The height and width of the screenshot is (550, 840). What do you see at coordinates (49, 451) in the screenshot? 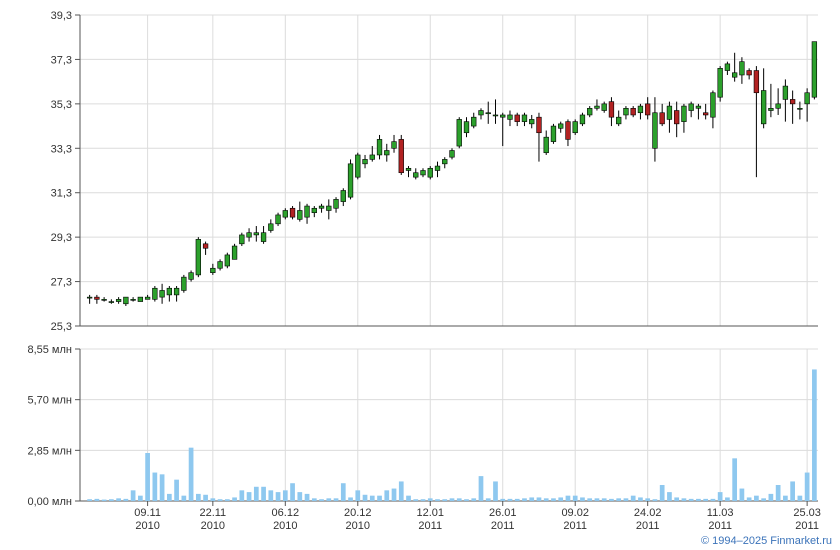
I see `volume-tick-label: 2,85 млн` at bounding box center [49, 451].